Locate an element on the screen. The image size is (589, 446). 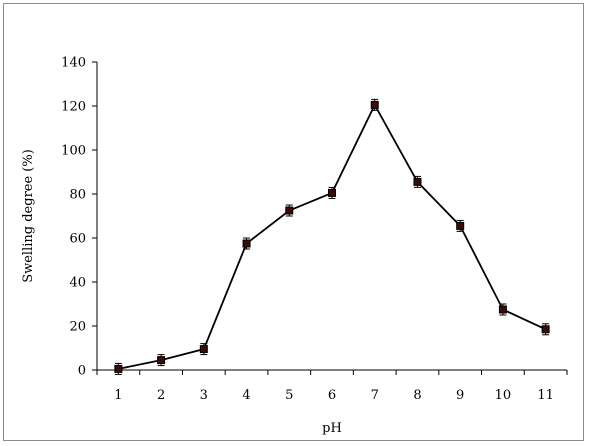
x-tick-label: 5 is located at coordinates (289, 395).